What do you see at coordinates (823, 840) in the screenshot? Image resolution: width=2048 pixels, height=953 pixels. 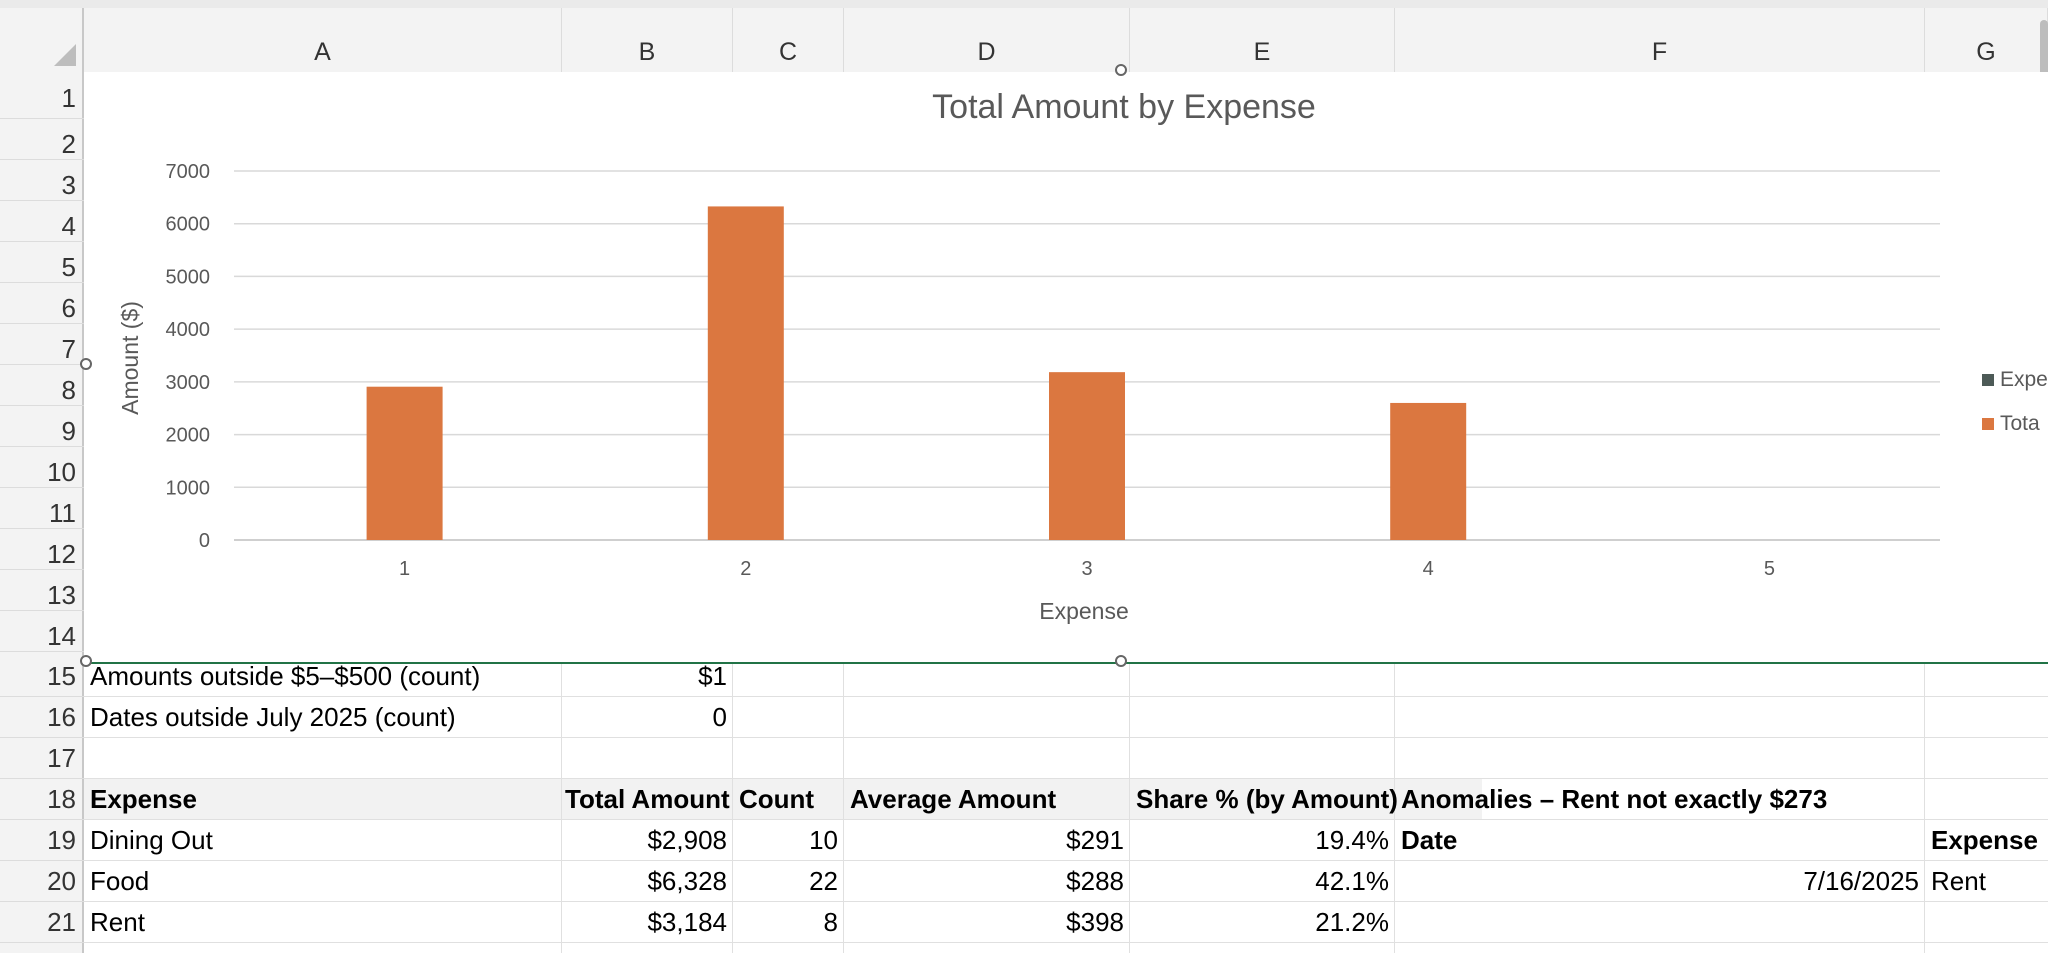 I see `cell-c19: 10` at bounding box center [823, 840].